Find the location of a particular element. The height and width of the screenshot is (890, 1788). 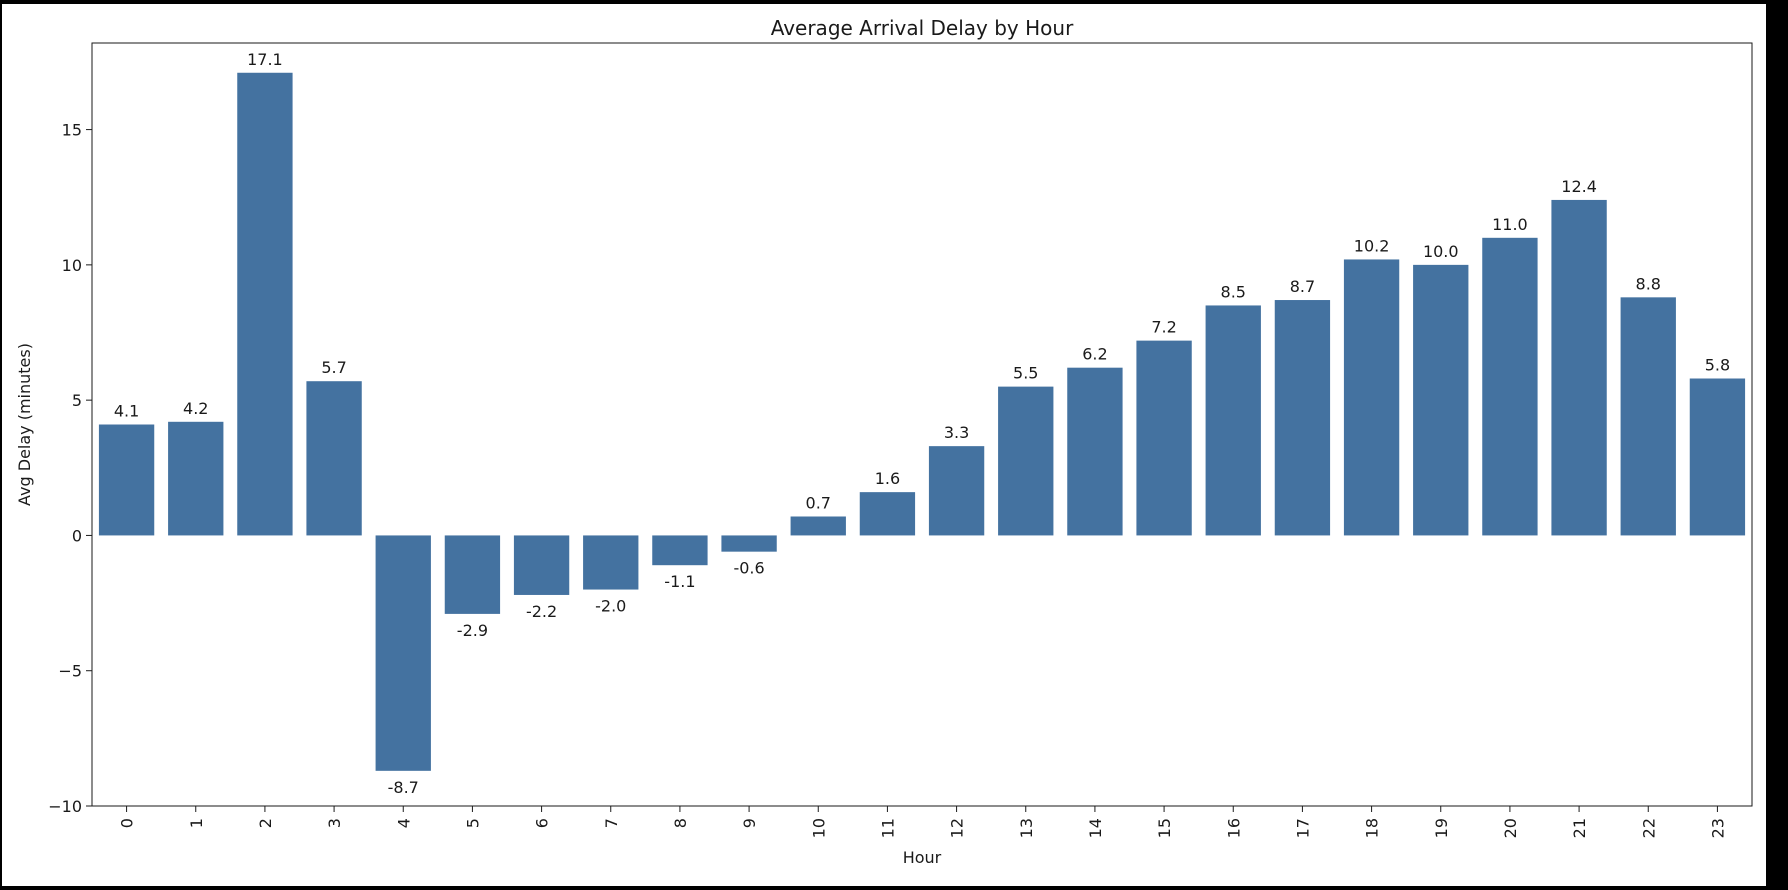

y-axis: −10 −5 0 5 10 15 is located at coordinates (70, 468).